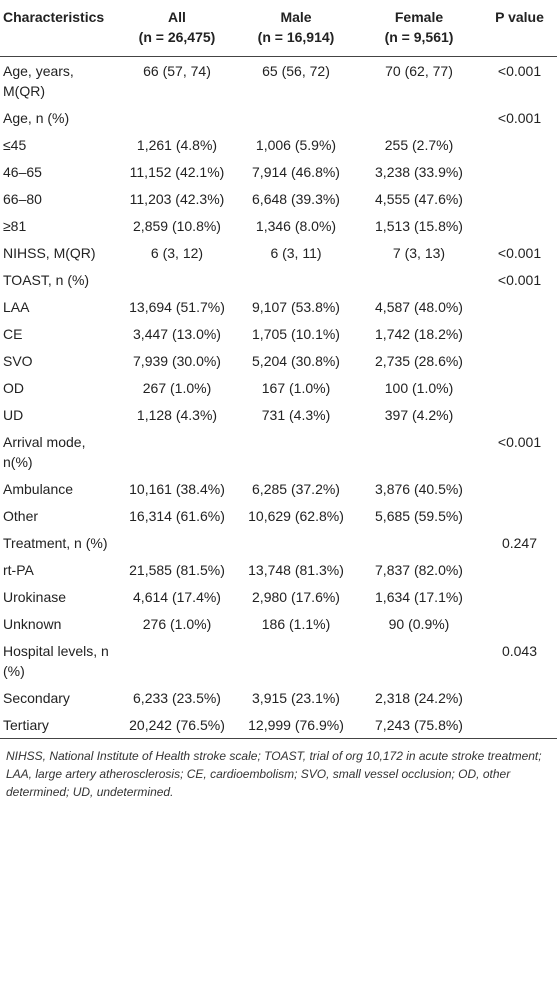  I want to click on cell: 3,447 (13.0%), so click(177, 333).